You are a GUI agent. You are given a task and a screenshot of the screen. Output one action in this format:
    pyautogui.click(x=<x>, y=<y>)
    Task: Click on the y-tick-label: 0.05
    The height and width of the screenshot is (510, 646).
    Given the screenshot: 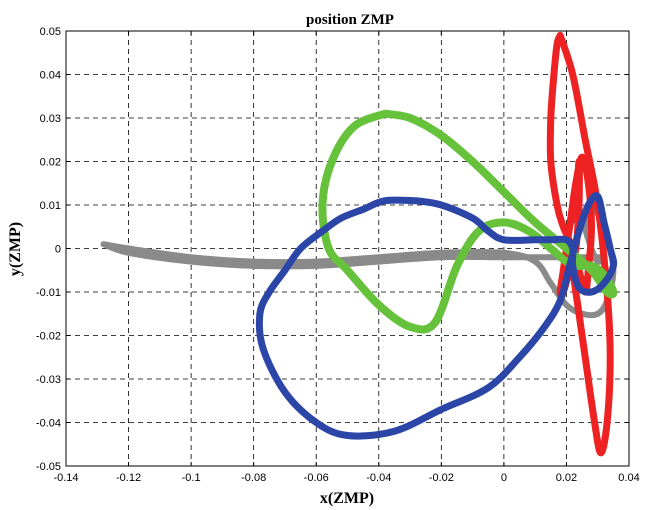 What is the action you would take?
    pyautogui.click(x=50, y=32)
    